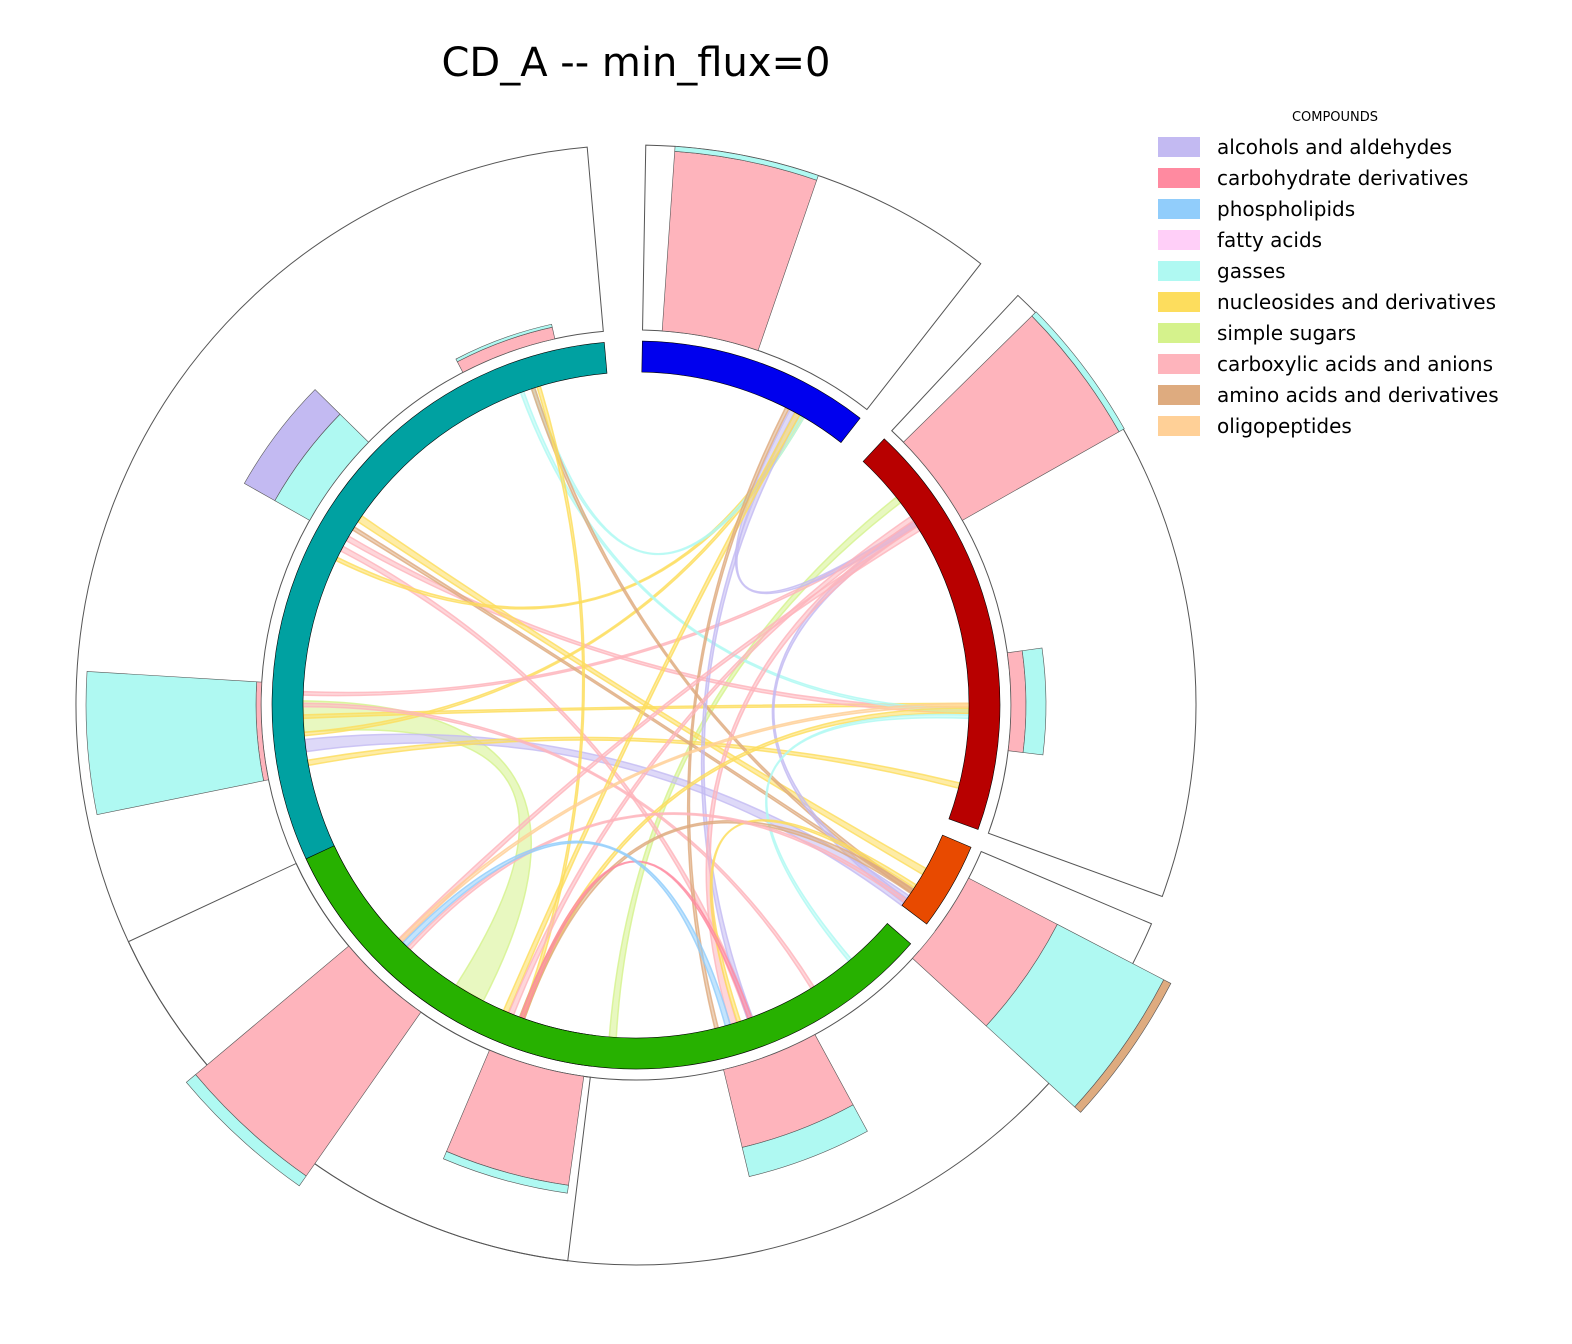 The width and height of the screenshot is (1572, 1344). What do you see at coordinates (505, 1172) in the screenshot?
I see `outer-bar-5-segment` at bounding box center [505, 1172].